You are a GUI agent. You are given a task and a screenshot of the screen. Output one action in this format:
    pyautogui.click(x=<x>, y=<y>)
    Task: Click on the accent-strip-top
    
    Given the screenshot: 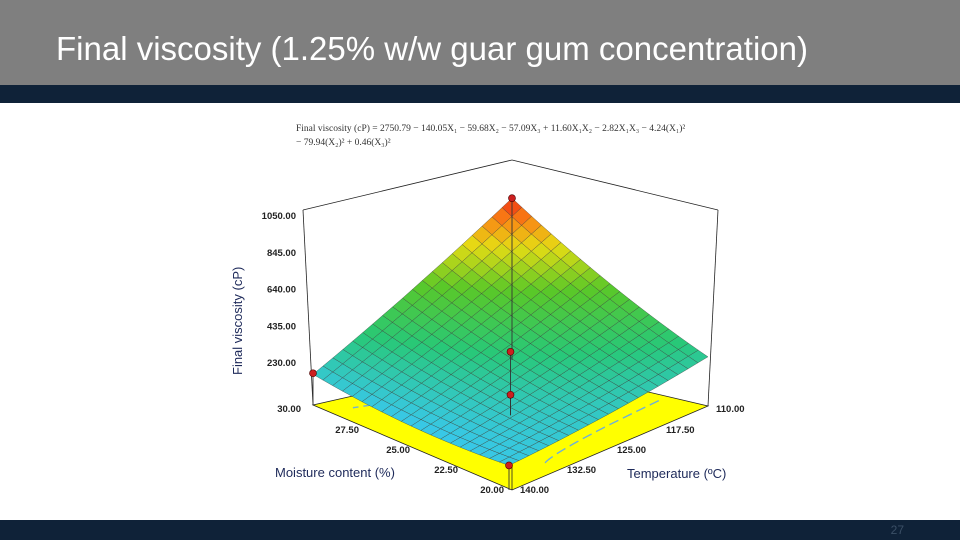 What is the action you would take?
    pyautogui.click(x=480, y=94)
    